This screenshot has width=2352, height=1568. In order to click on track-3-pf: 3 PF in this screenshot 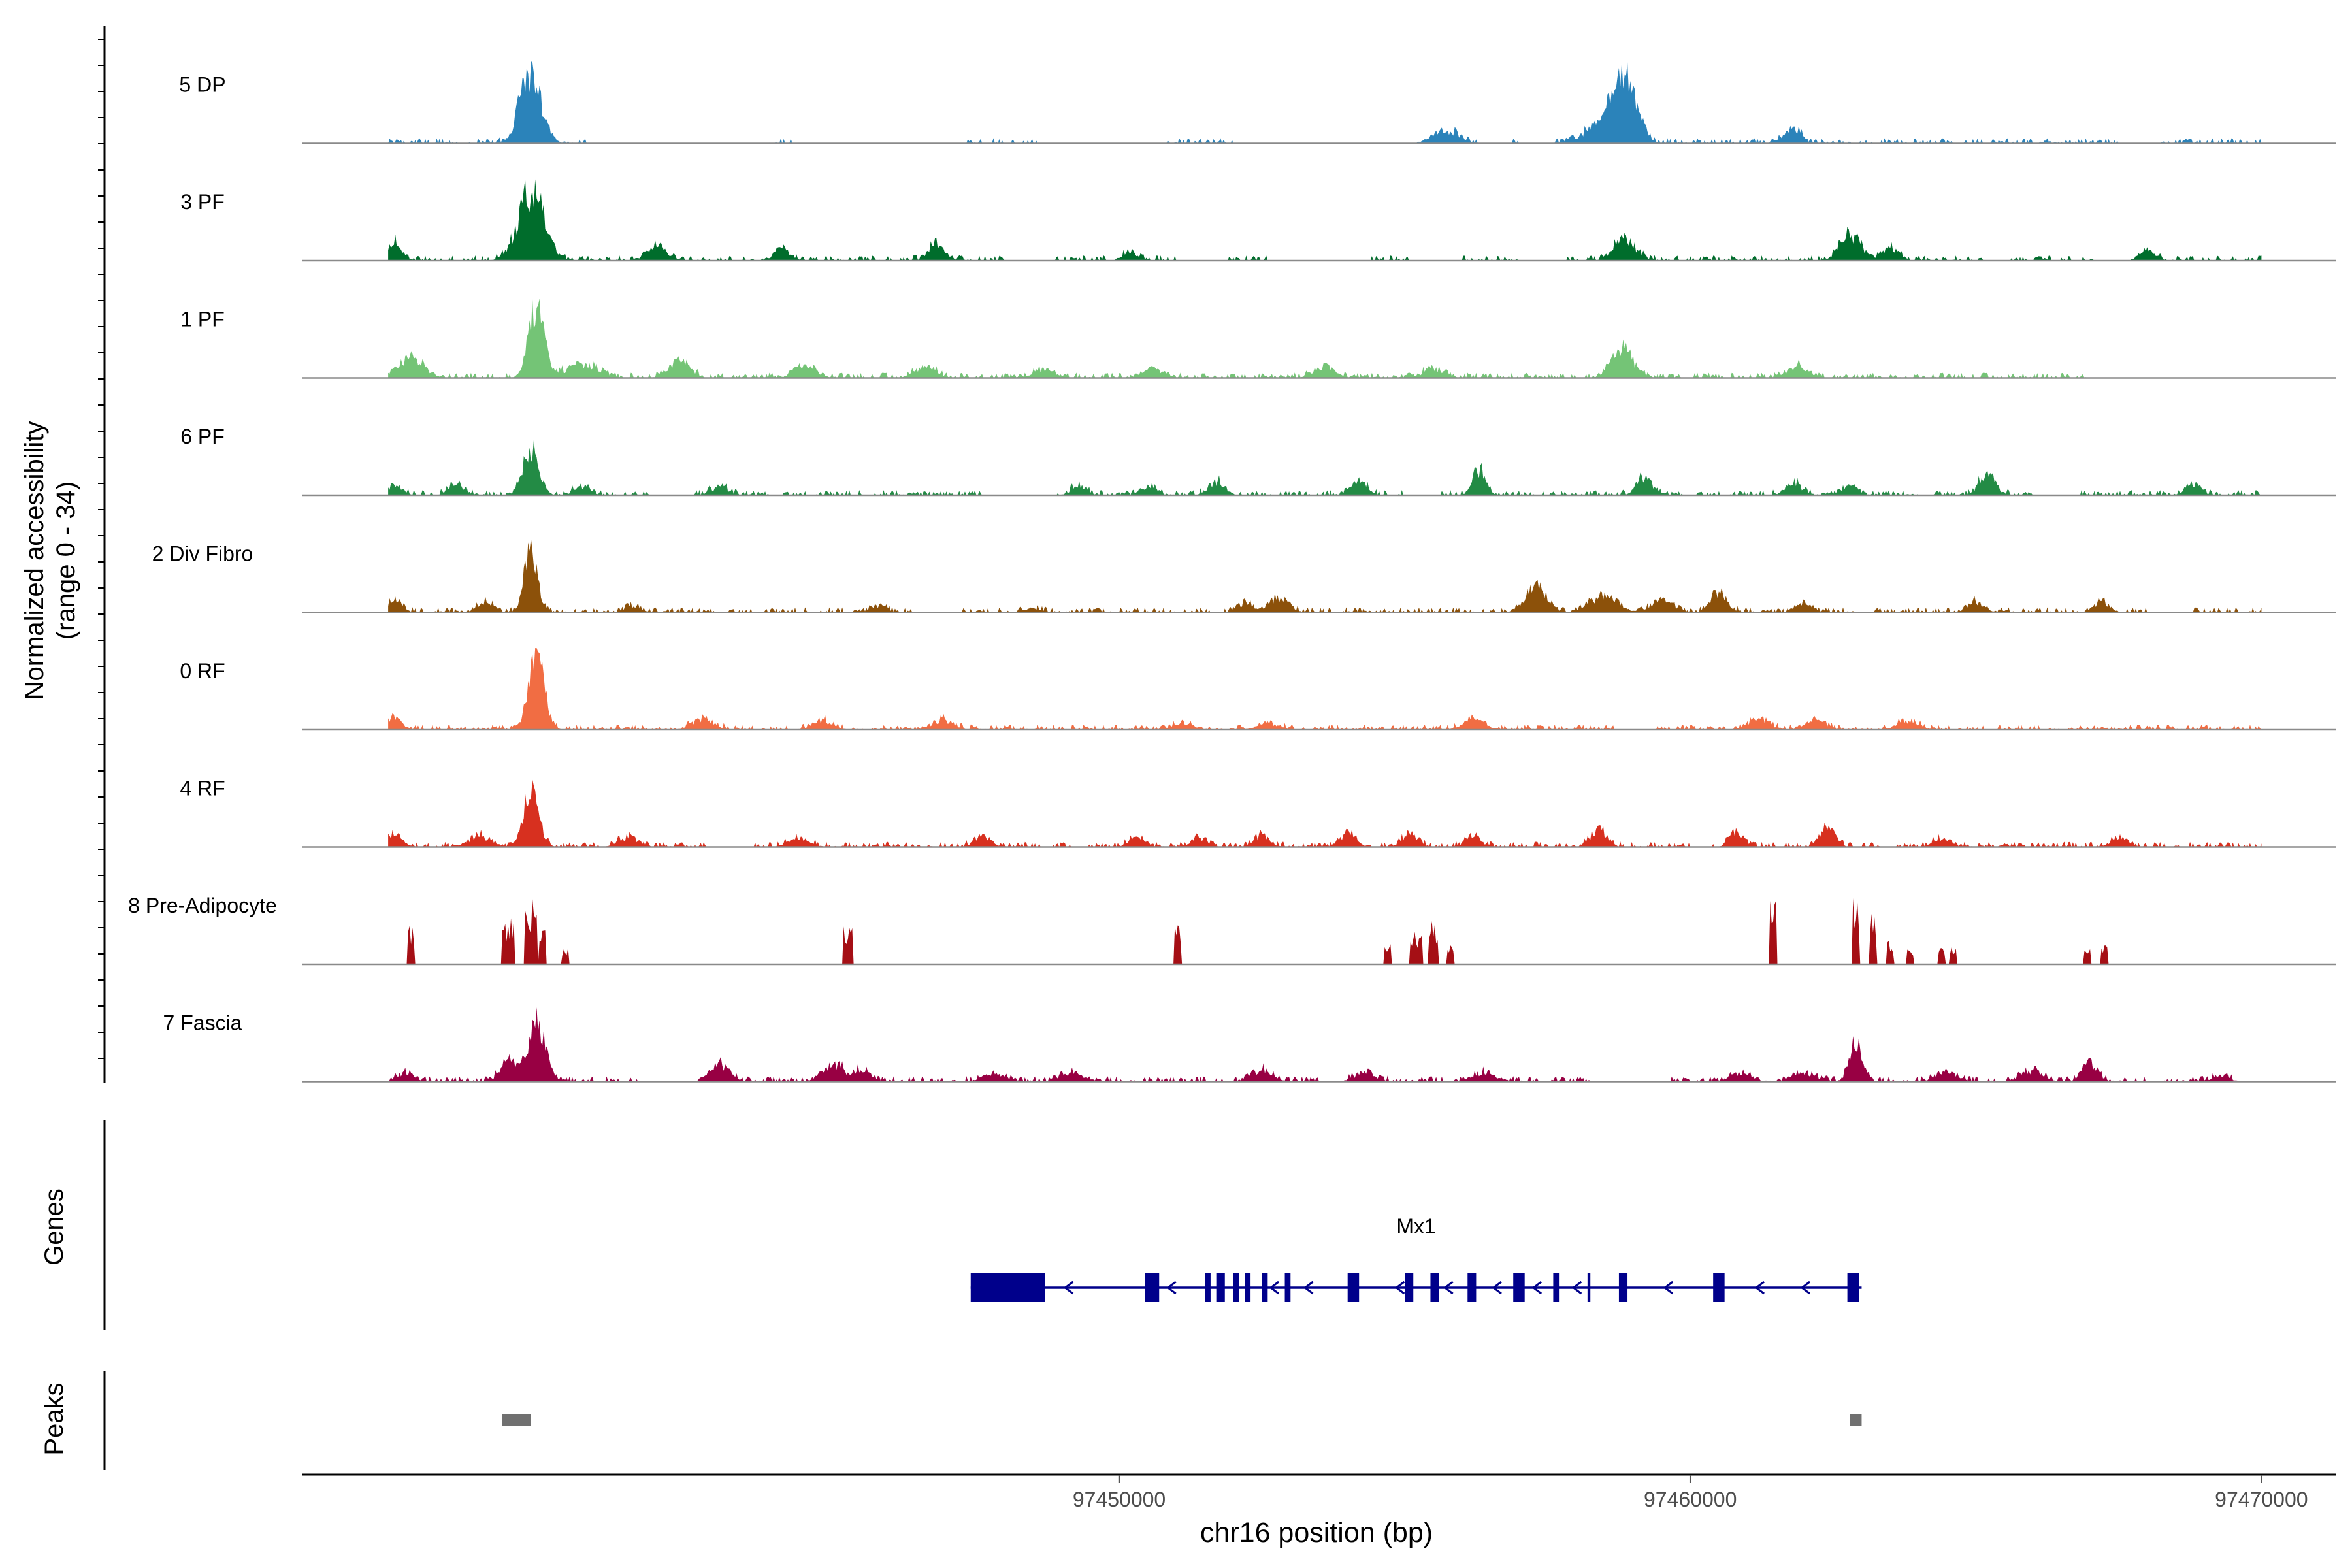, I will do `click(1258, 220)`.